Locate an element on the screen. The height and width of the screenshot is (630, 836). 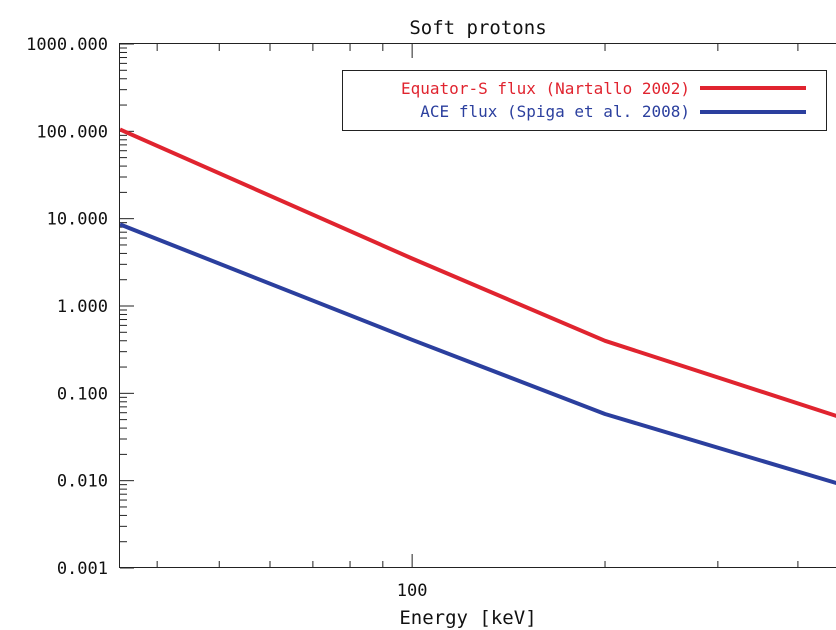
y-tick-label: 0.001 is located at coordinates (82, 569).